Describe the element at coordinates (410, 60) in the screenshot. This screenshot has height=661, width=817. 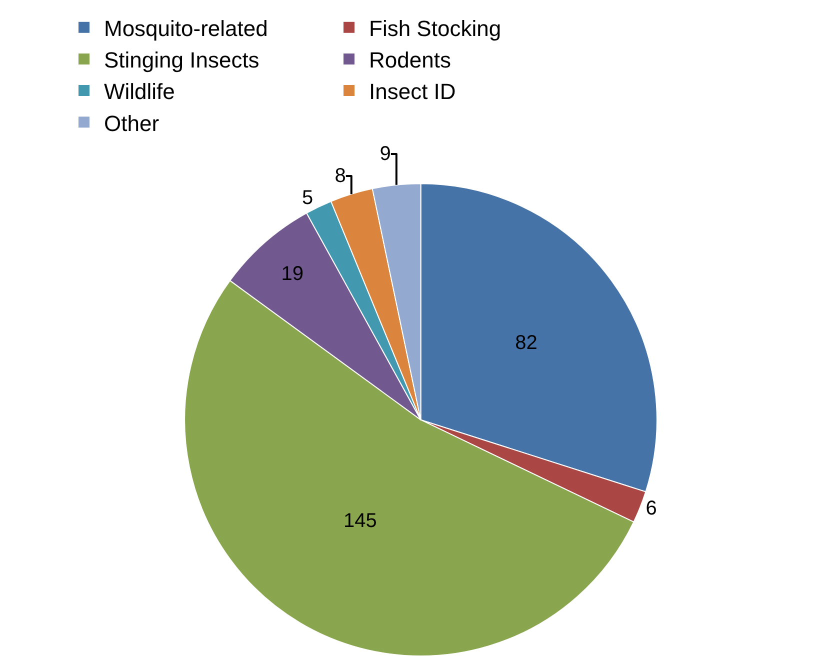
I see `legend-label: Rodents` at that location.